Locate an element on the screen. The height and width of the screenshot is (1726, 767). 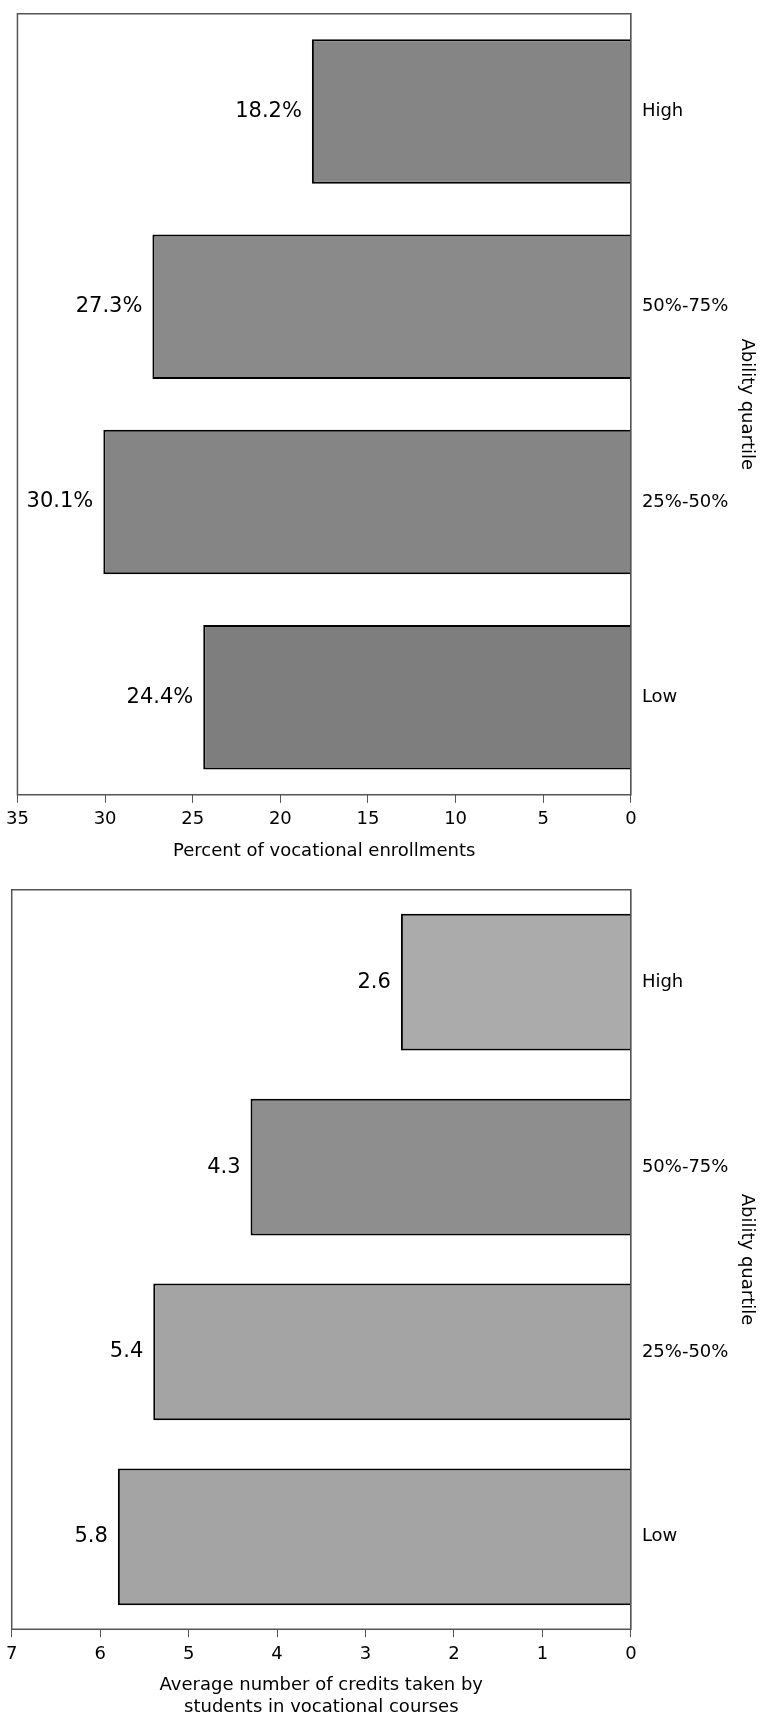
data-label: 5.8 is located at coordinates (91, 1535).